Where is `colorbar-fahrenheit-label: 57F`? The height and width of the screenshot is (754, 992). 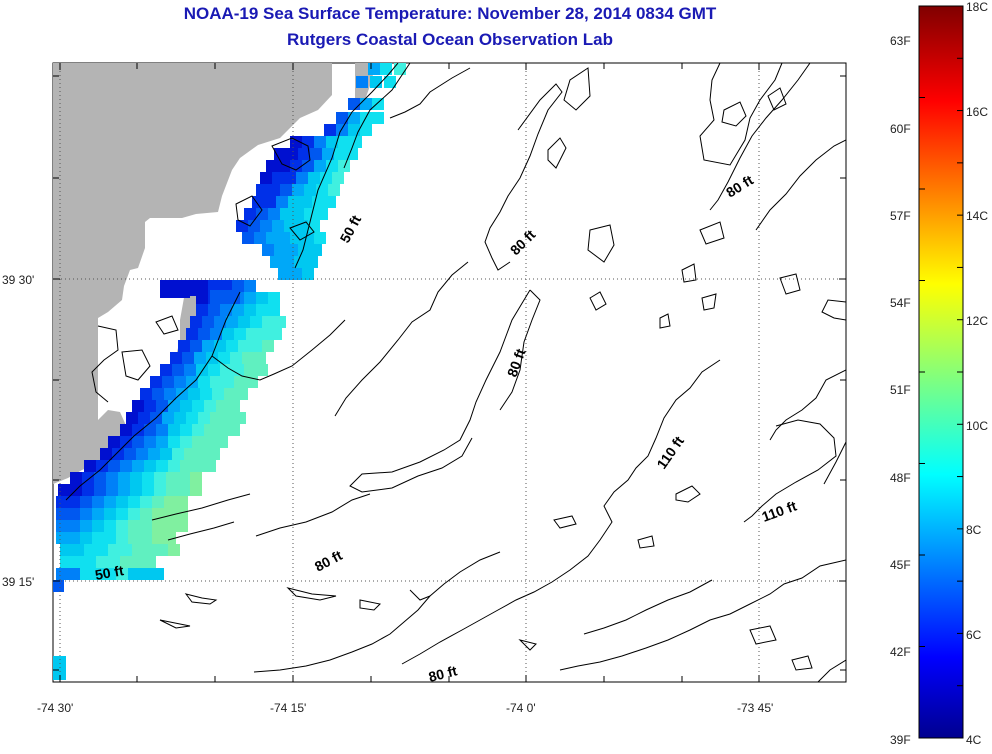 colorbar-fahrenheit-label: 57F is located at coordinates (900, 216).